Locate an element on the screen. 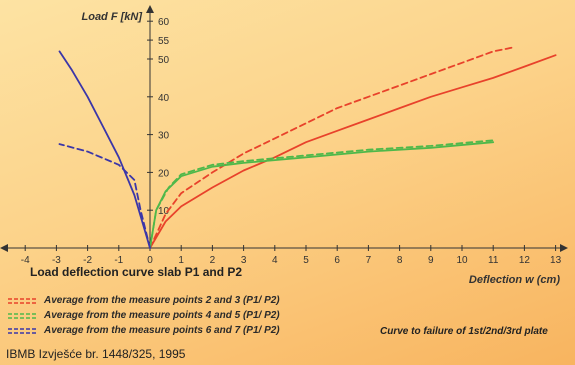 This screenshot has height=365, width=575. x-tick-label: 5 is located at coordinates (306, 260).